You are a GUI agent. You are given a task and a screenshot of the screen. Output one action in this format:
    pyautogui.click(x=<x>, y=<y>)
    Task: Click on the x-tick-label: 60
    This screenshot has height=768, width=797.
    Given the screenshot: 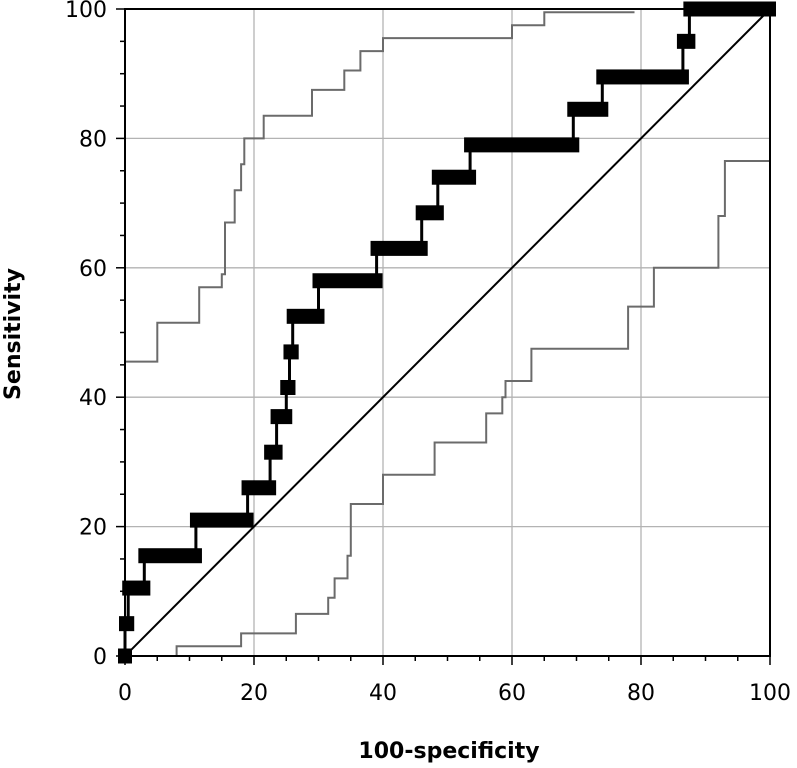 What is the action you would take?
    pyautogui.click(x=512, y=693)
    